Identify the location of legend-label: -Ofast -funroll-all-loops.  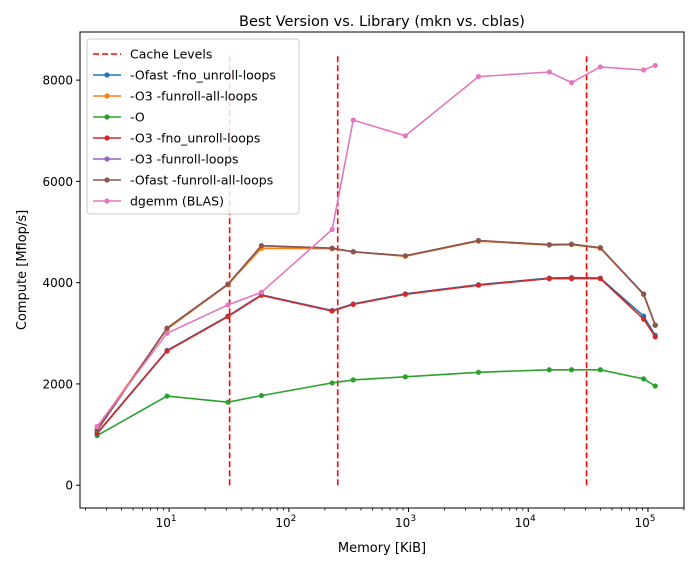
(201, 180).